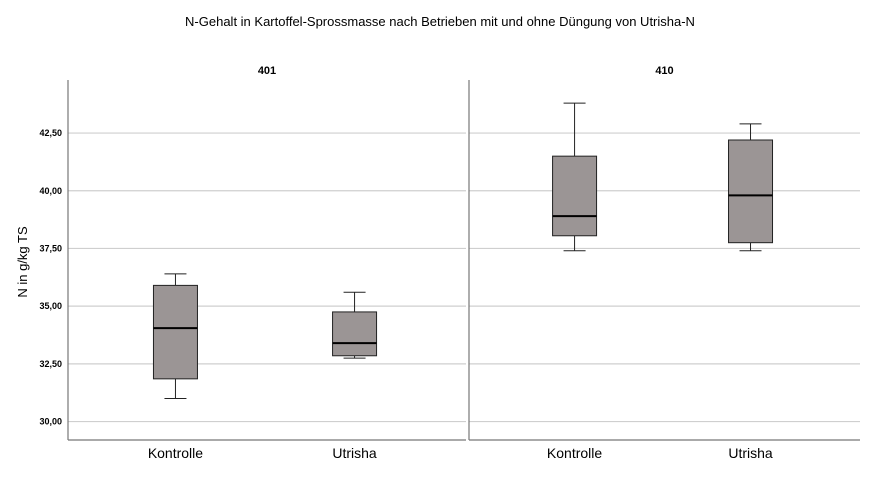 The width and height of the screenshot is (881, 491). Describe the element at coordinates (50, 191) in the screenshot. I see `y-tick-label: 40,00` at that location.